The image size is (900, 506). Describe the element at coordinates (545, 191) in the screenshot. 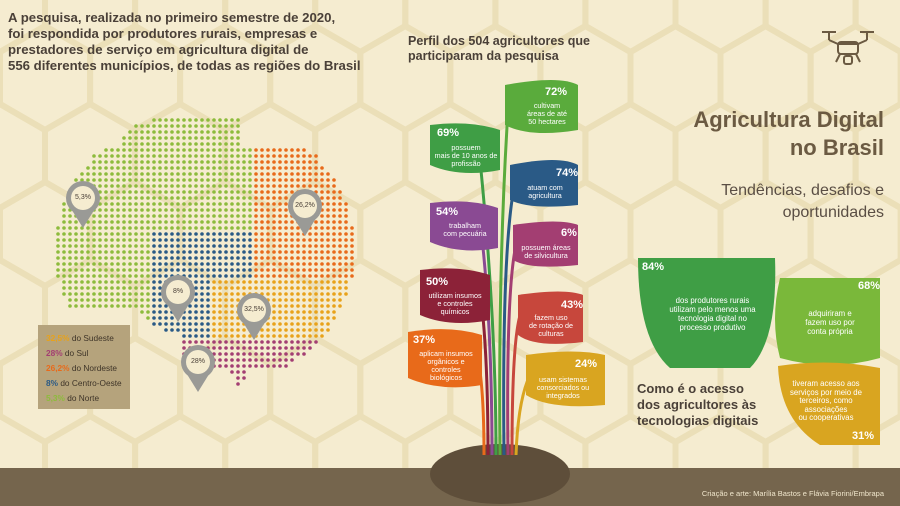

I see `leaf-74-text: atuam com agricultura` at that location.